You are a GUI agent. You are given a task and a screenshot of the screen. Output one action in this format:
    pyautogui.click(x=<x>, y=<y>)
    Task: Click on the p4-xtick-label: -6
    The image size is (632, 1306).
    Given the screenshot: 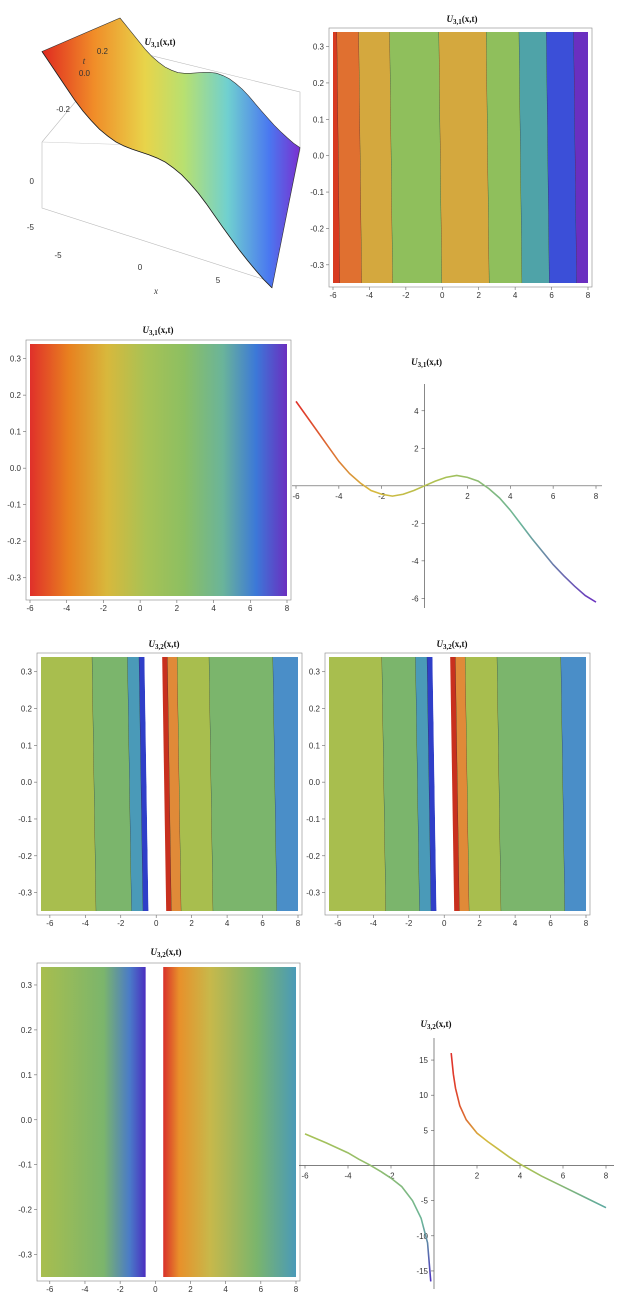 What is the action you would take?
    pyautogui.click(x=296, y=496)
    